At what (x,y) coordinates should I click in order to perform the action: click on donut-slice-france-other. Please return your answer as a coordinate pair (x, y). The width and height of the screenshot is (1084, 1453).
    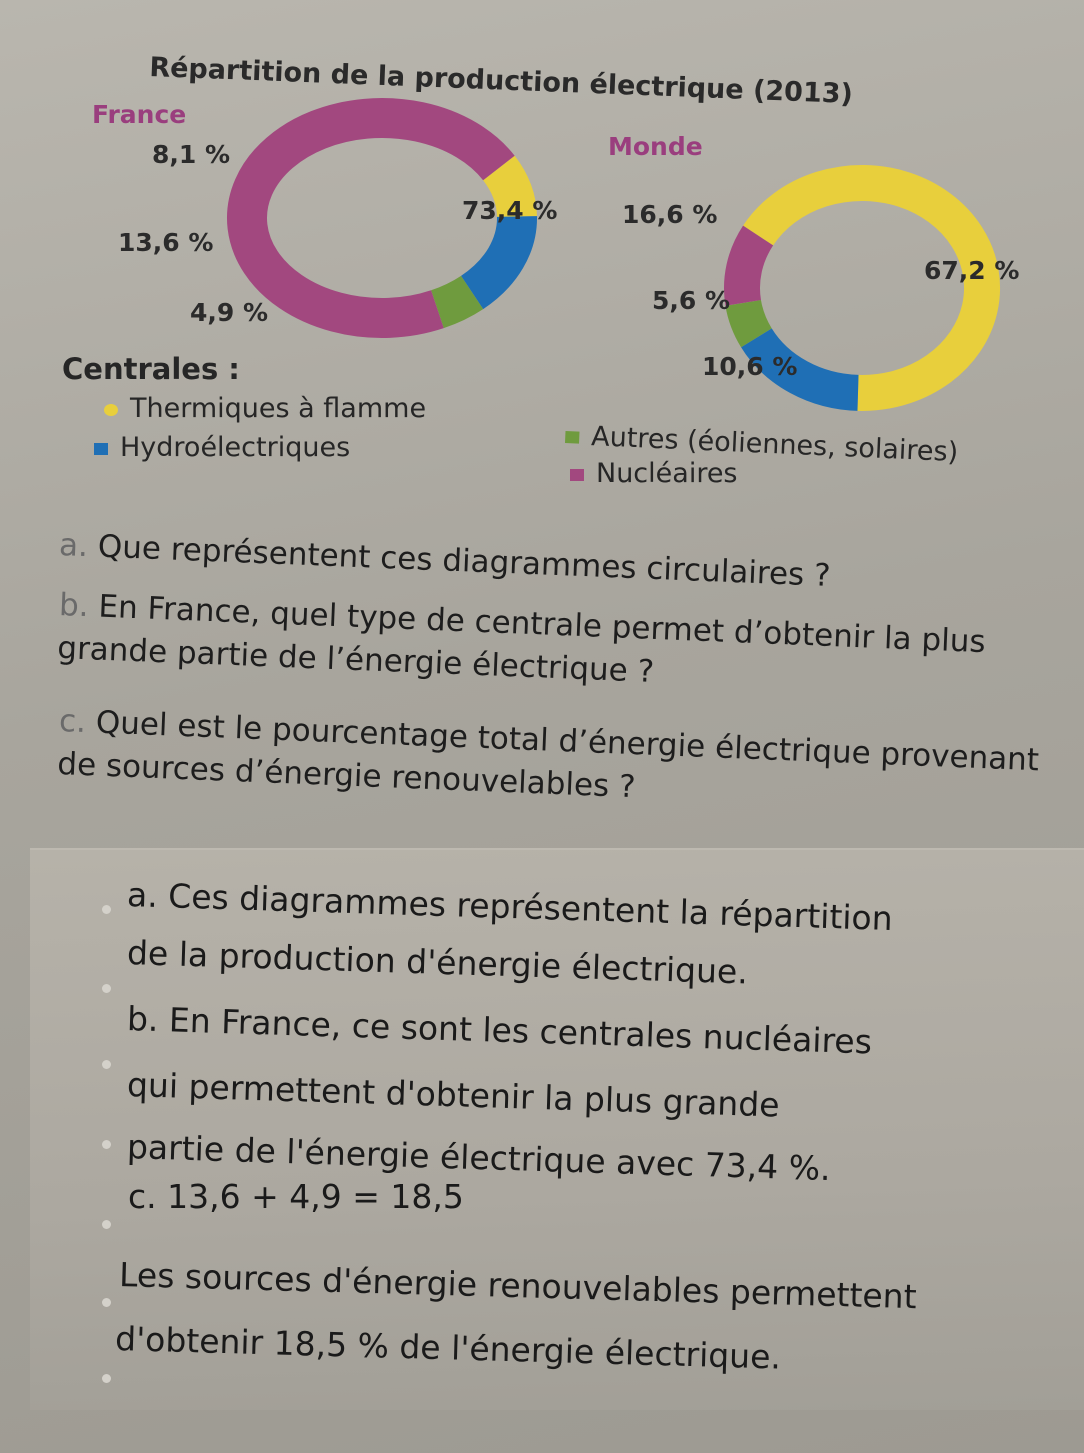
    Looking at the image, I should click on (457, 302).